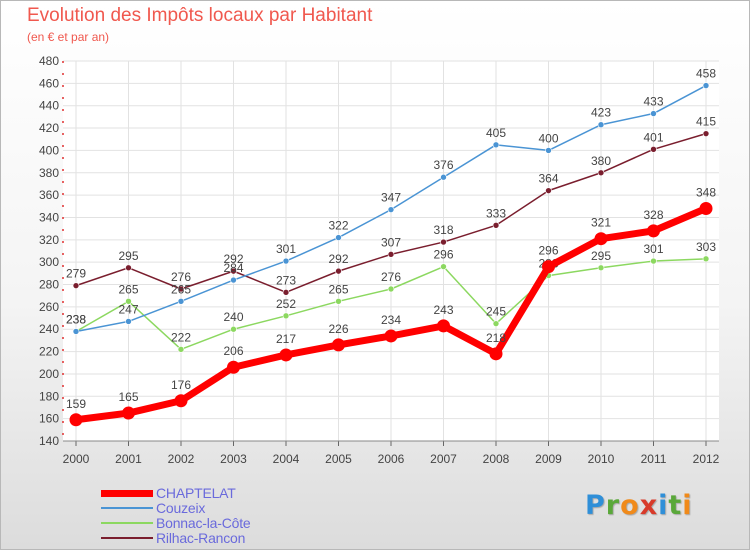 The height and width of the screenshot is (551, 750). I want to click on x-tick-label: 2011, so click(654, 459).